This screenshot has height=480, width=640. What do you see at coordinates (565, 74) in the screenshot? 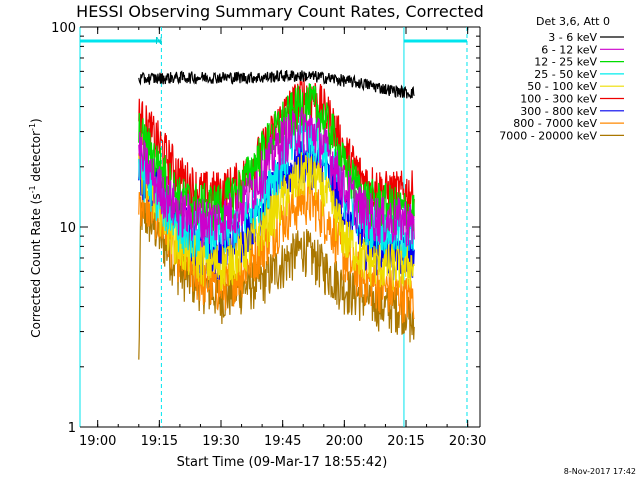
I see `legend-label: 25 - 50 keV` at bounding box center [565, 74].